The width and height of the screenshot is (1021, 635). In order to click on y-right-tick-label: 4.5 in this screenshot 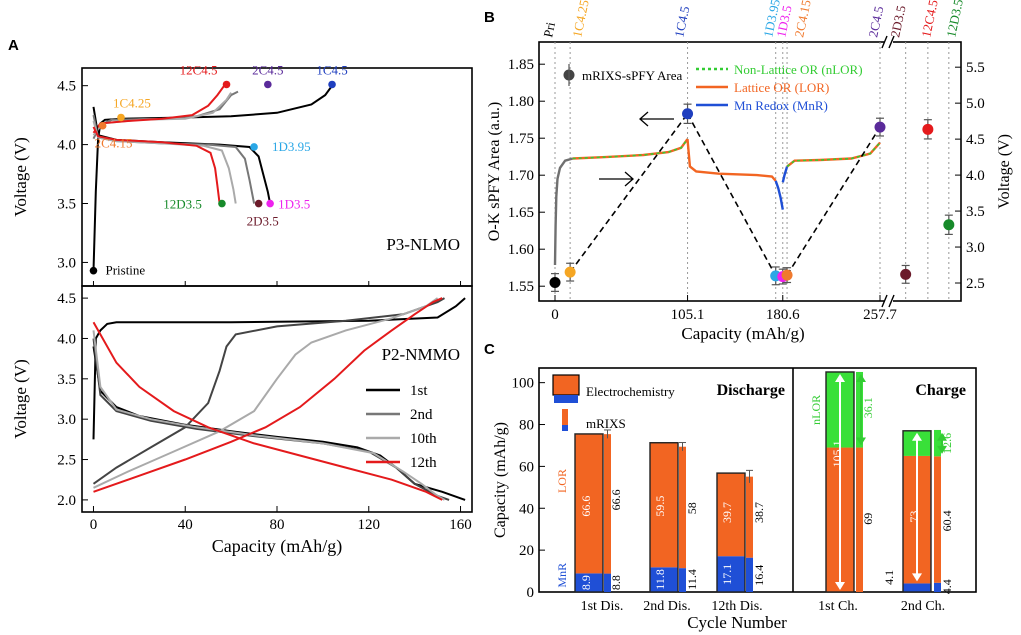, I will do `click(975, 140)`.